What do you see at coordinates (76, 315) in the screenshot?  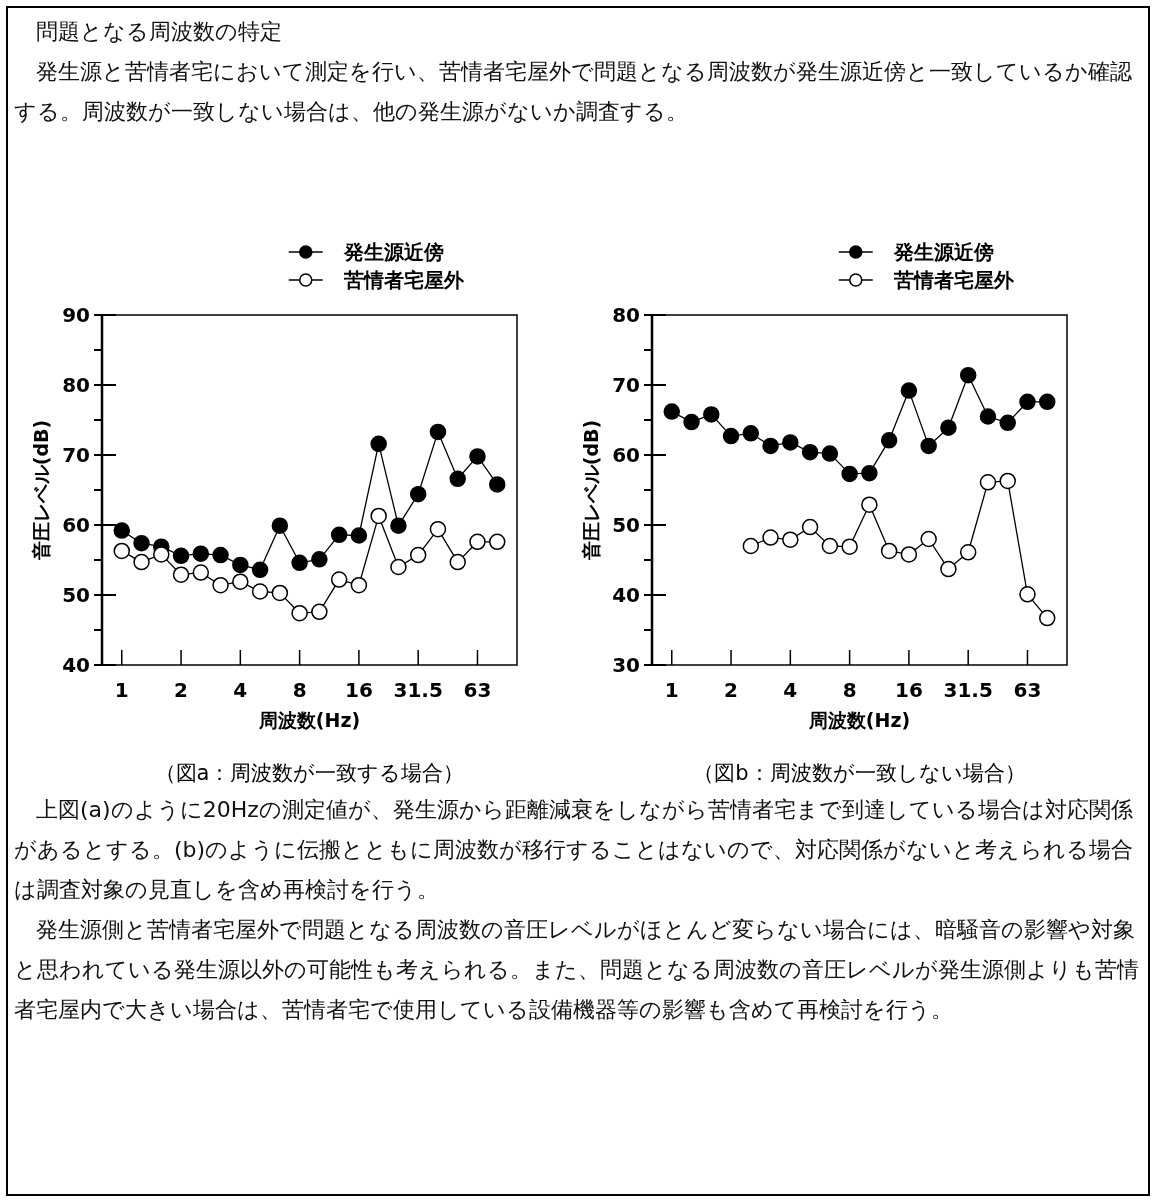 I see `y-tick-label: 90` at bounding box center [76, 315].